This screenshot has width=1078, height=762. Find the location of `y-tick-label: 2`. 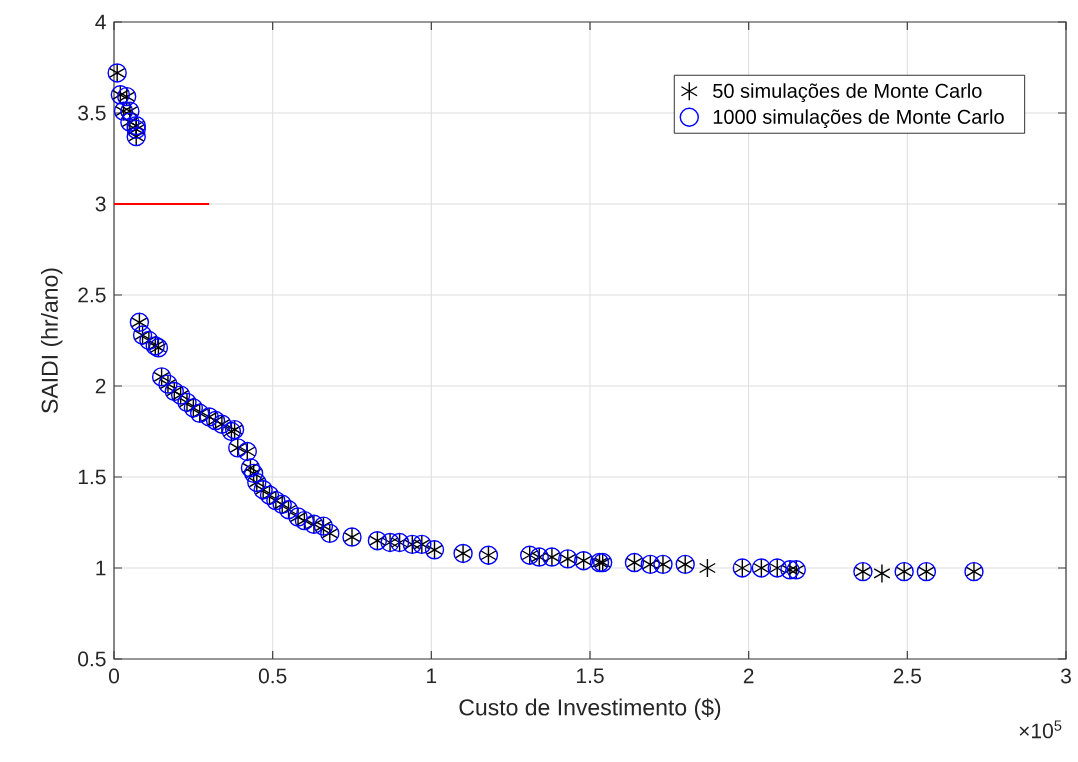

y-tick-label: 2 is located at coordinates (100, 386).